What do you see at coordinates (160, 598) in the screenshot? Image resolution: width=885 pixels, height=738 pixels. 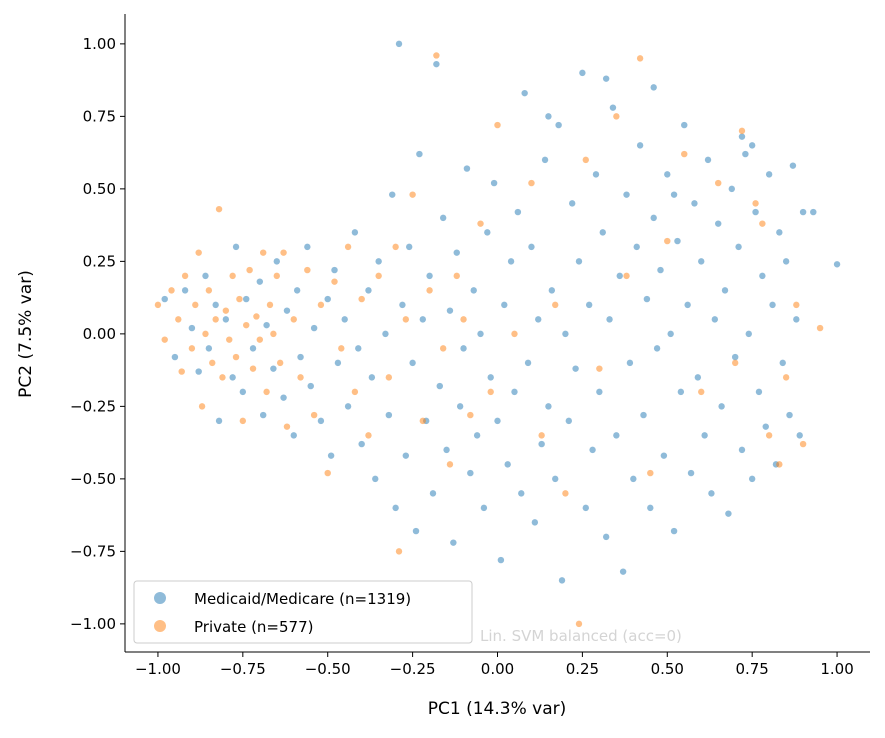 I see `legend-marker-medicaid` at bounding box center [160, 598].